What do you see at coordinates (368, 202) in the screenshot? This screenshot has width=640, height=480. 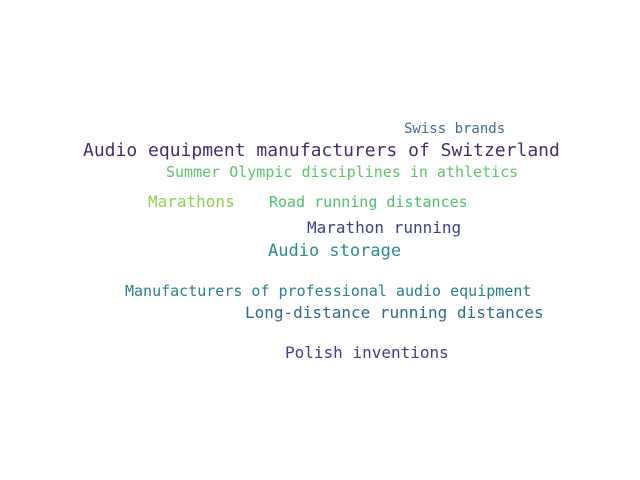 I see `word-road-running-distances: Road running distances` at bounding box center [368, 202].